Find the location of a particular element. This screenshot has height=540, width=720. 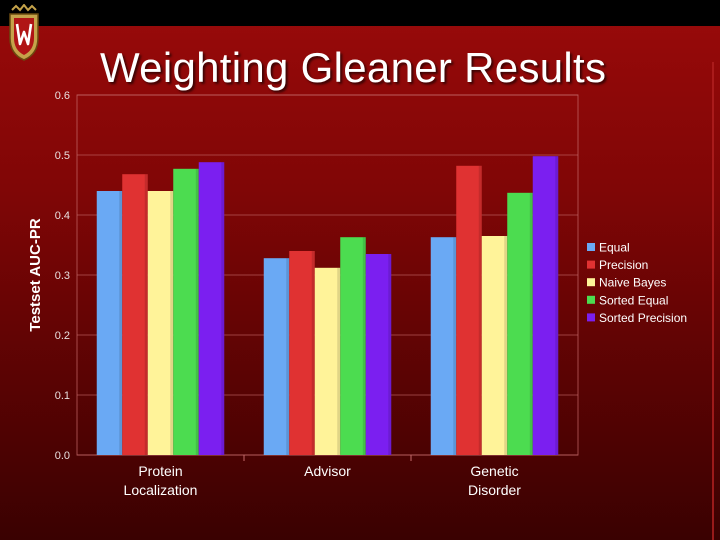

category-label: Protein is located at coordinates (160, 471).